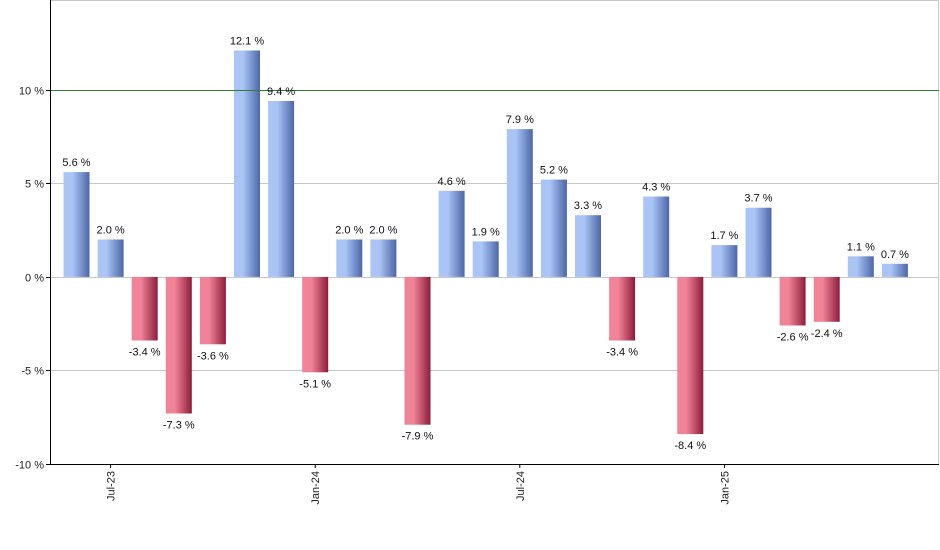 This screenshot has height=550, width=940. What do you see at coordinates (247, 42) in the screenshot?
I see `data-label-Nov-23: 12.1 %` at bounding box center [247, 42].